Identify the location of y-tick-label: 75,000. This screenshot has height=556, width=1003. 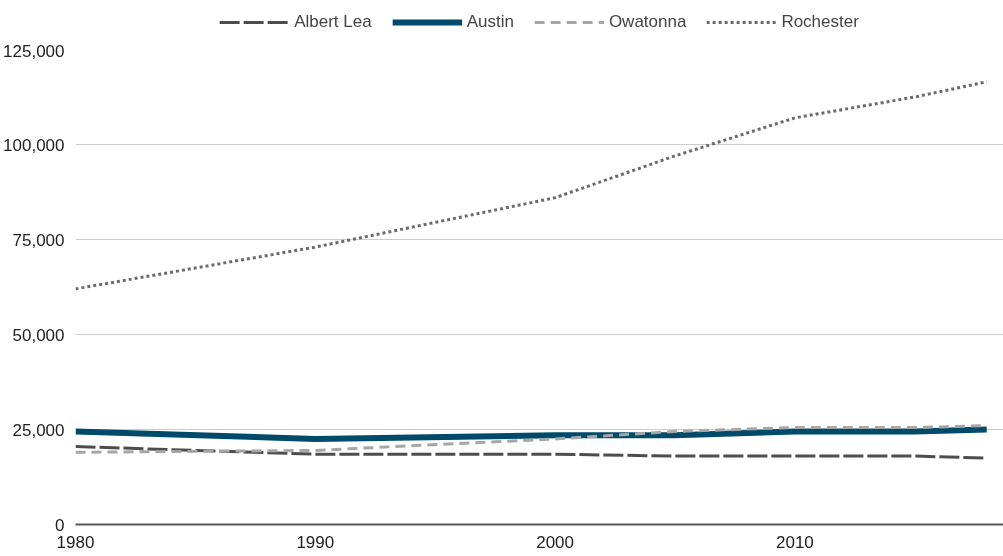
(38, 240).